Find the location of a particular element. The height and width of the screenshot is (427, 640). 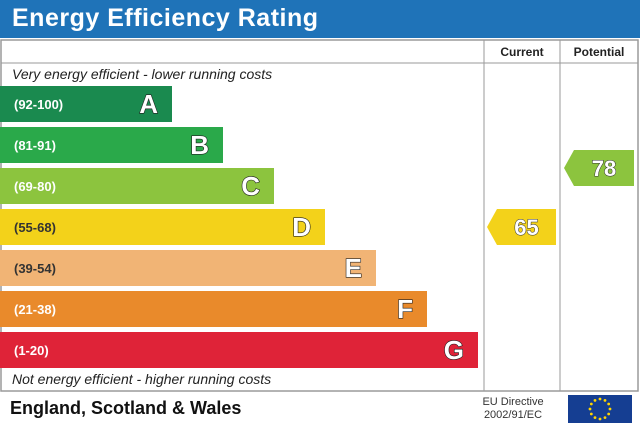

band-a-bar is located at coordinates (86, 104).